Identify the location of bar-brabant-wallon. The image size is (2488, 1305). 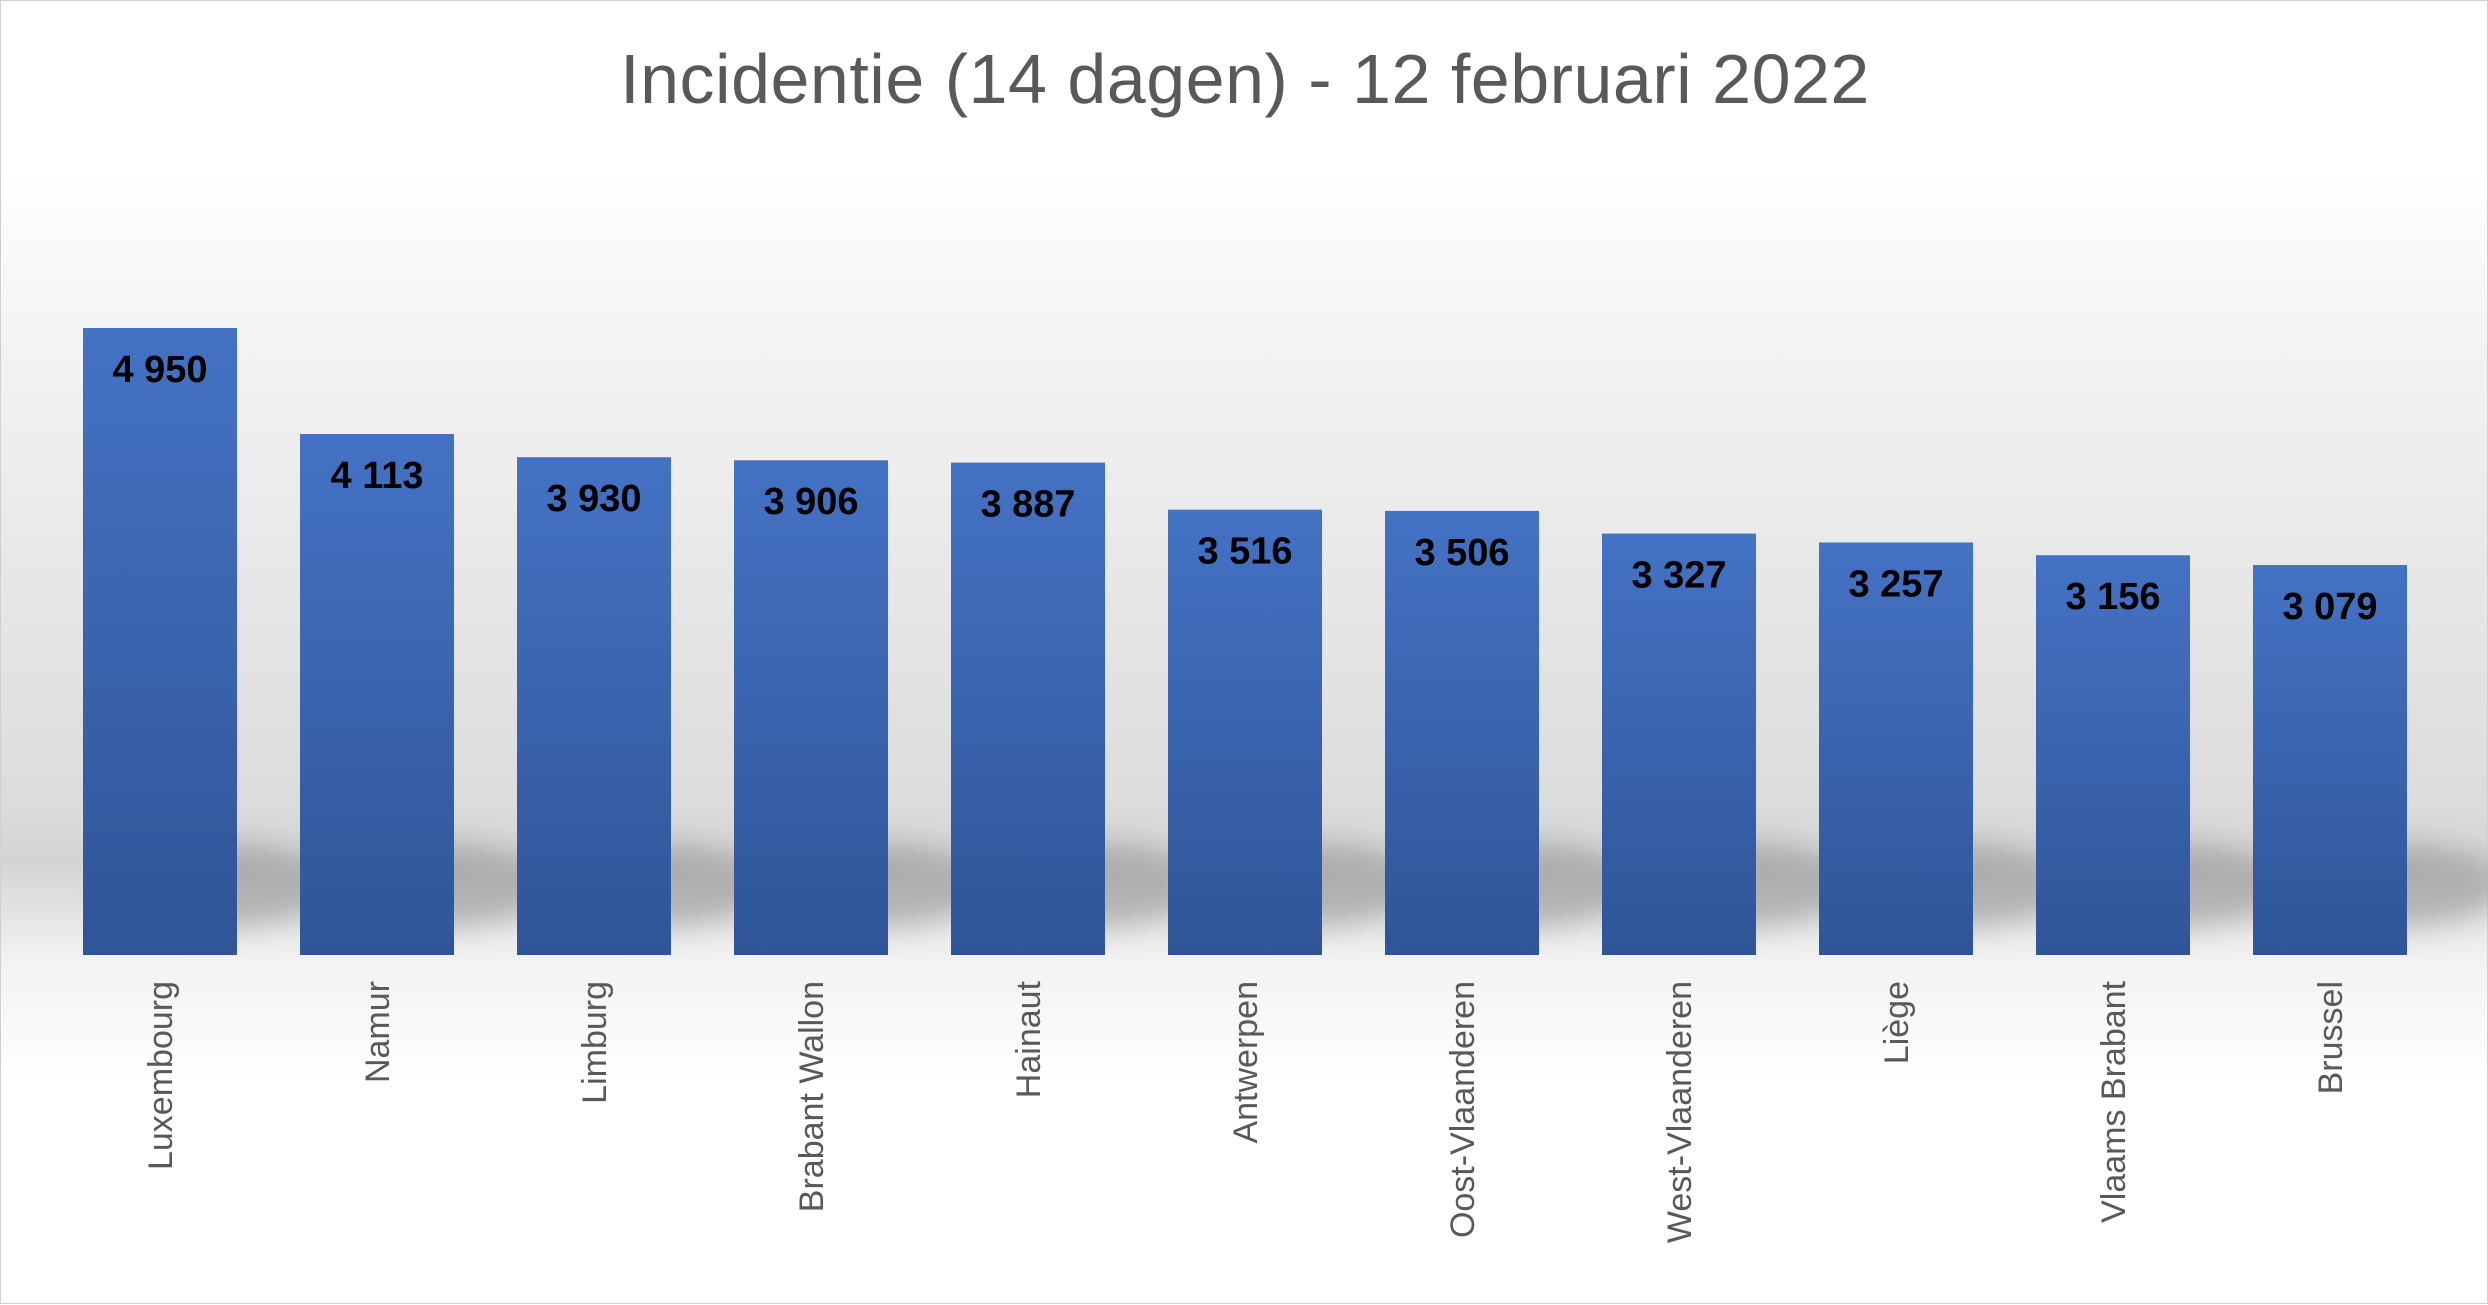
(811, 707).